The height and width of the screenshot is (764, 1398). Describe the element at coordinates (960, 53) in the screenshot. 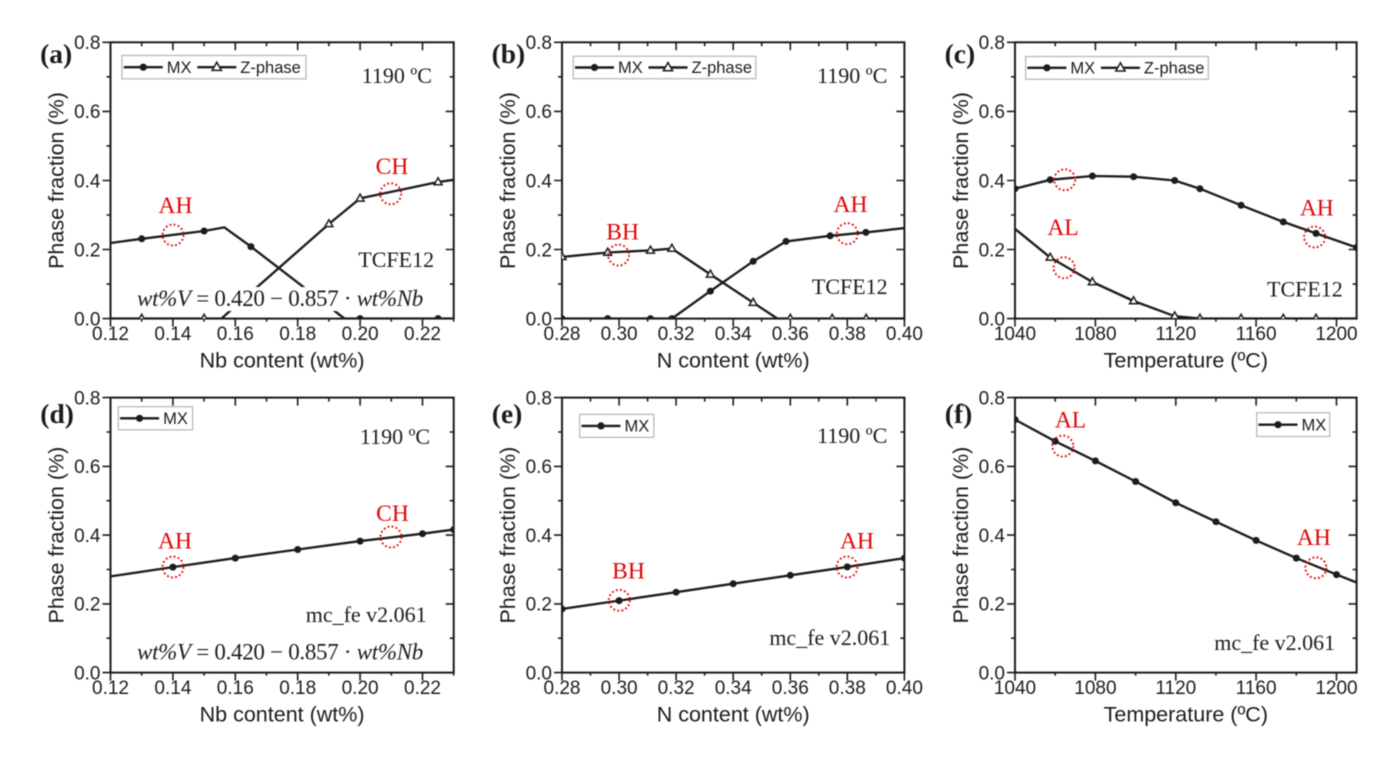

I see `svg-text: (c)` at that location.